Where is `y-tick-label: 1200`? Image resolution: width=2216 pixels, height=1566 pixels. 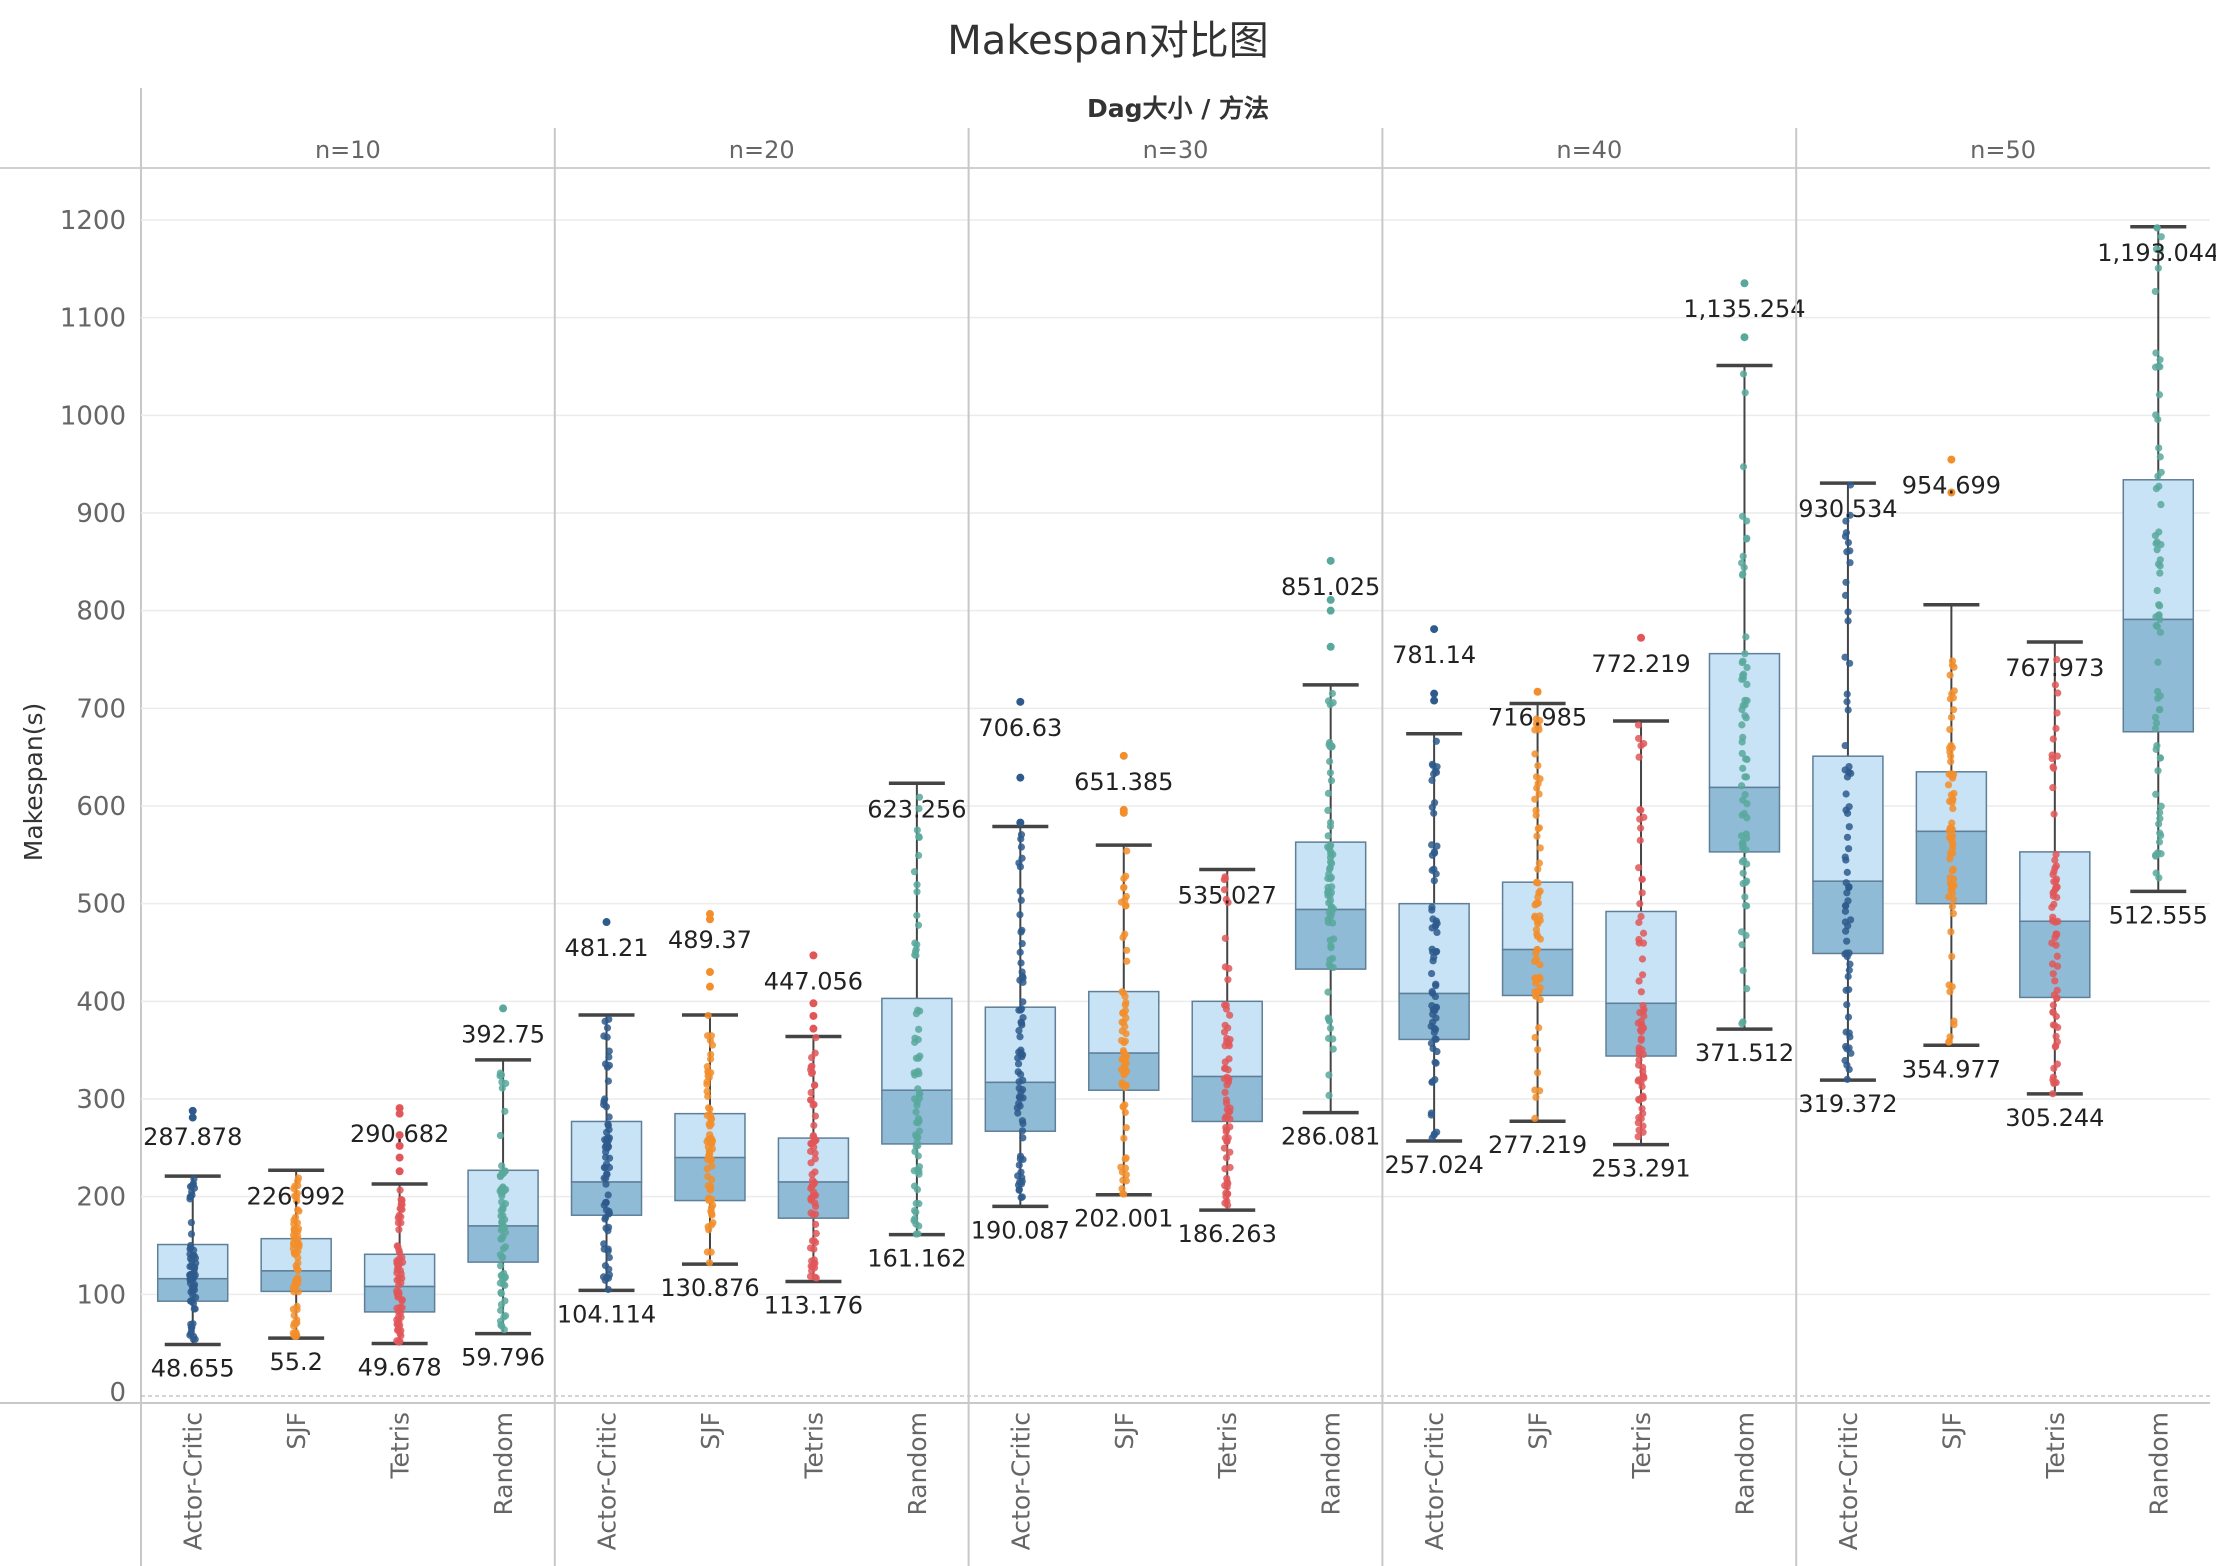
y-tick-label: 1200 is located at coordinates (93, 221).